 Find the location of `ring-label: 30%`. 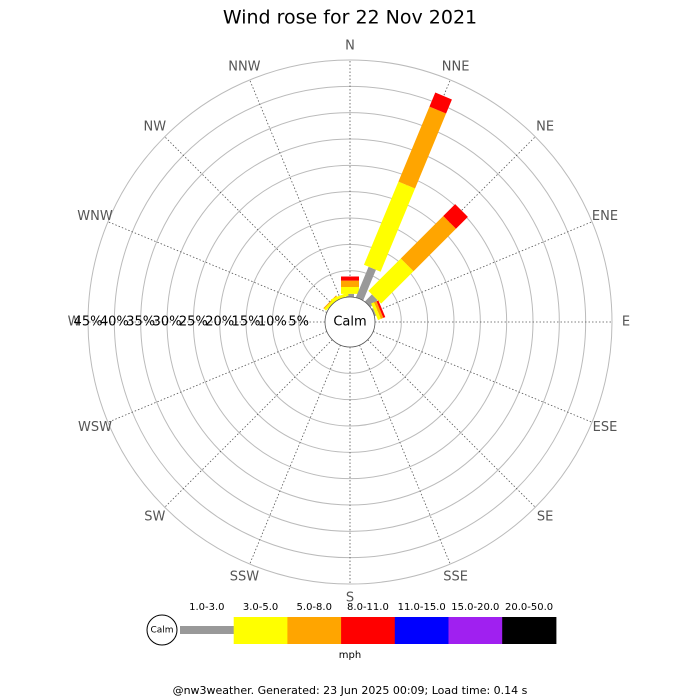

ring-label: 30% is located at coordinates (167, 322).